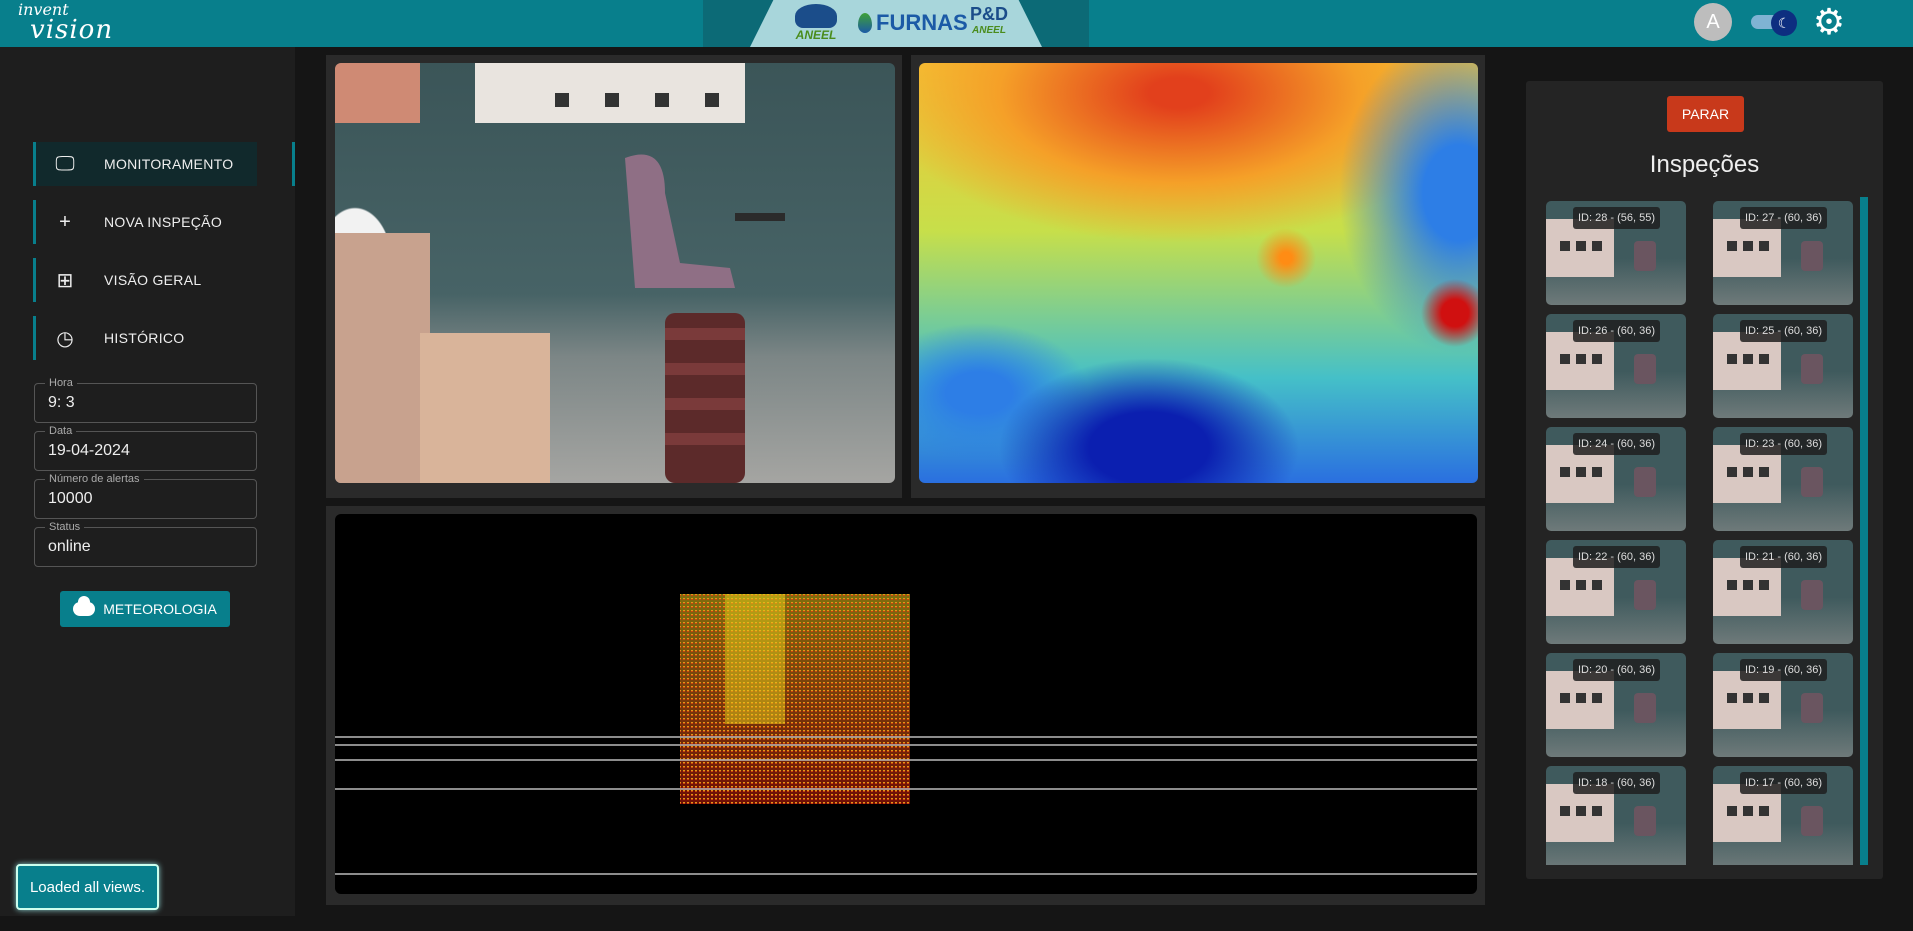  What do you see at coordinates (145, 400) in the screenshot?
I see `hora-field: Hora 9: 3` at bounding box center [145, 400].